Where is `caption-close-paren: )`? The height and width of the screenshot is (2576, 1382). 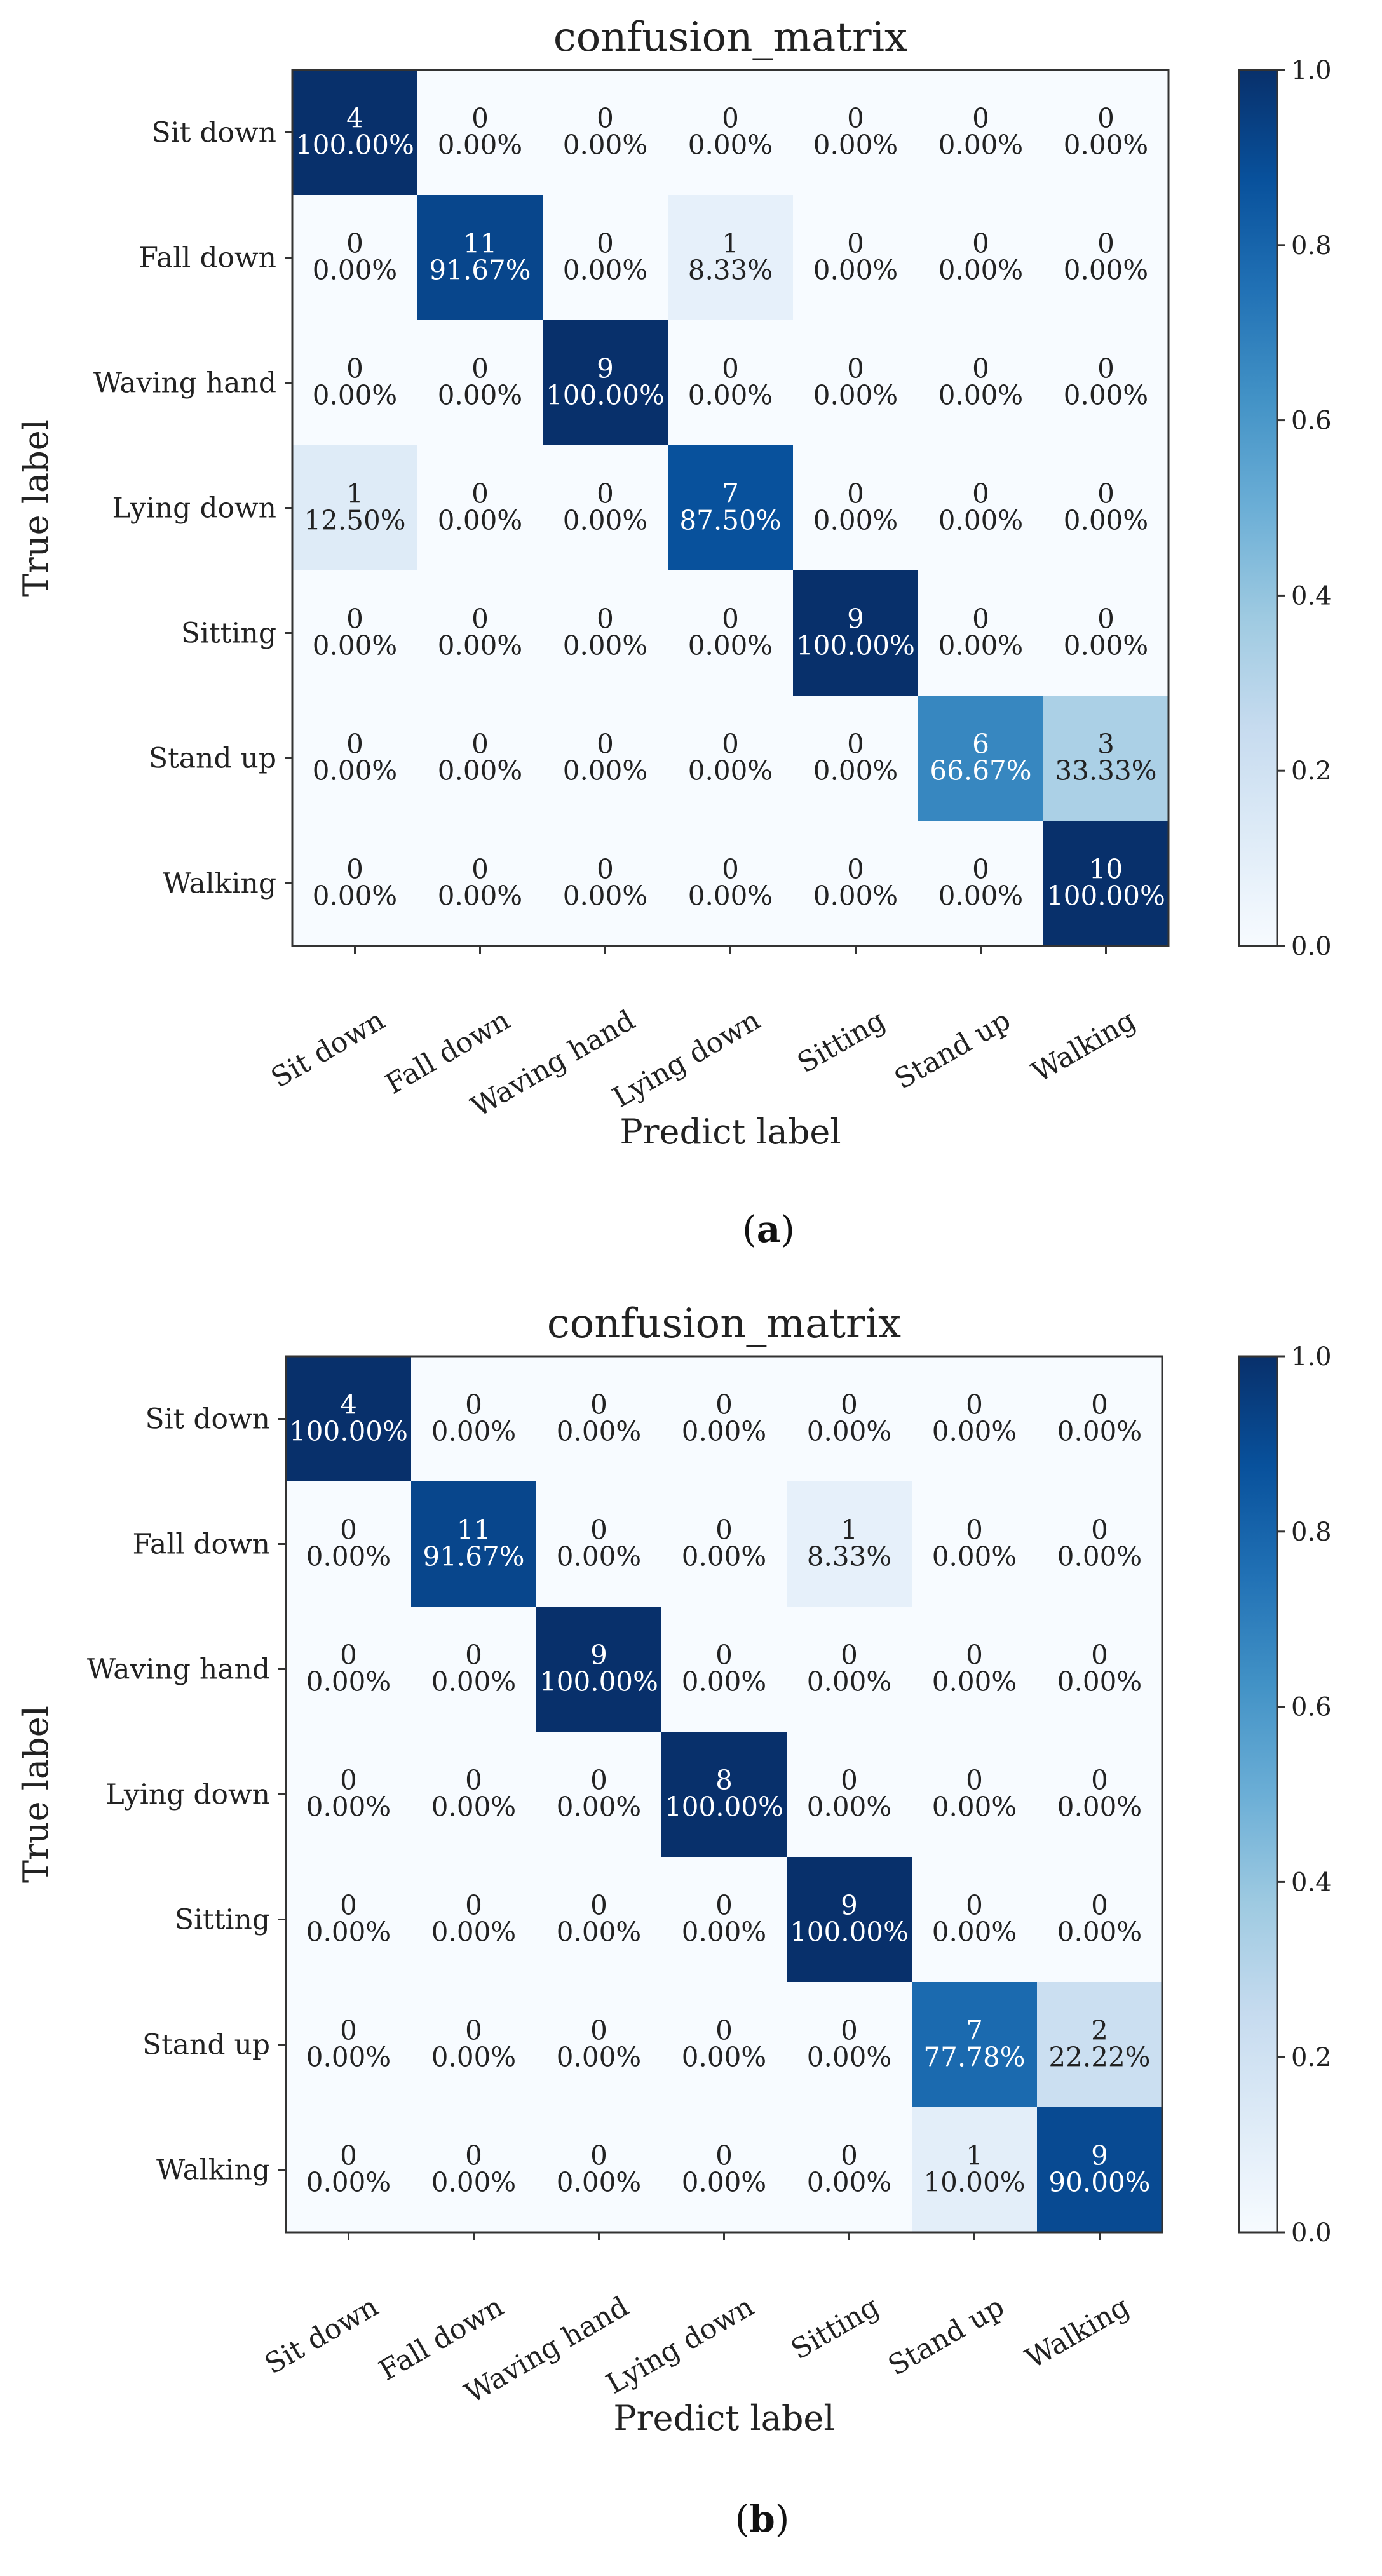 caption-close-paren: ) is located at coordinates (788, 1229).